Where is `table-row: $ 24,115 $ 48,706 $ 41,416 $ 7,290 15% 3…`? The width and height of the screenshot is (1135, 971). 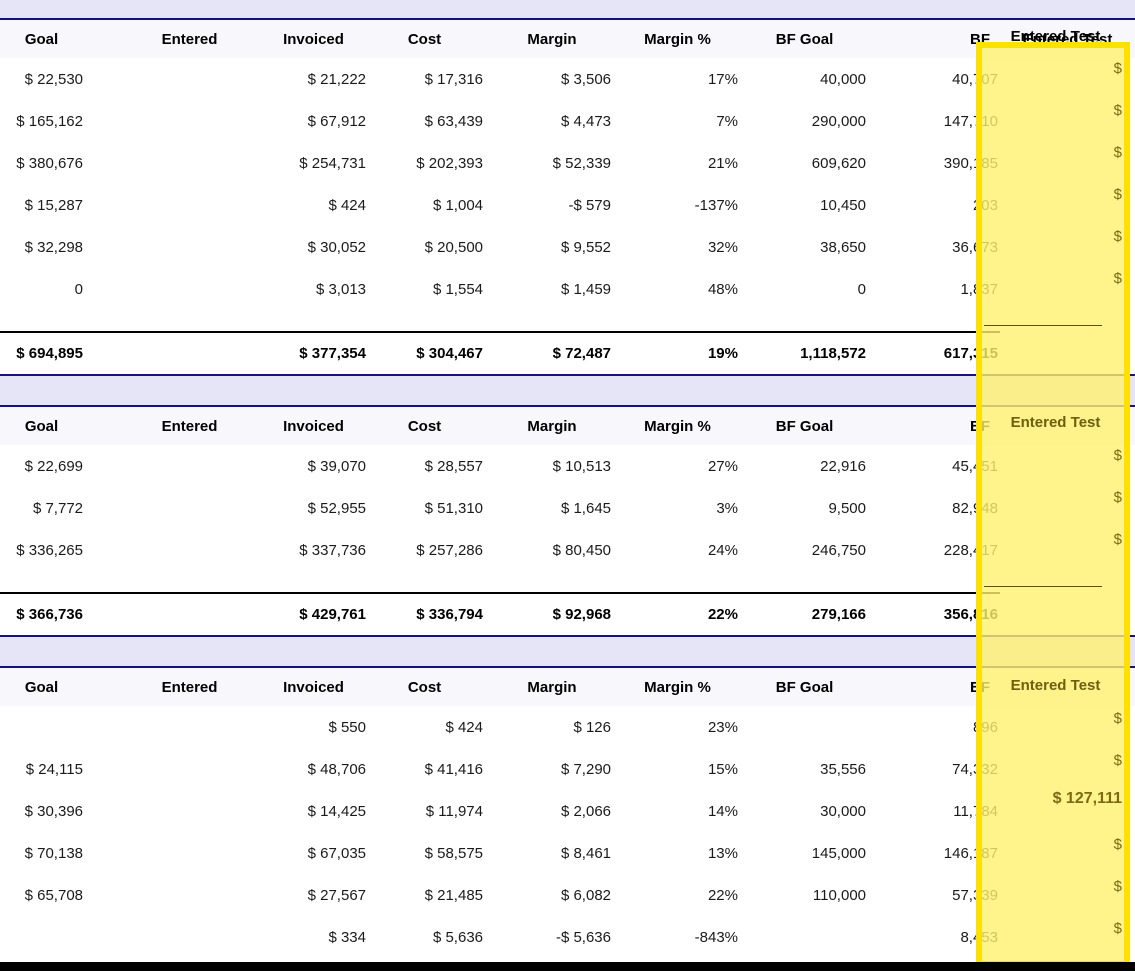 table-row: $ 24,115 $ 48,706 $ 41,416 $ 7,290 15% 3… is located at coordinates (567, 769).